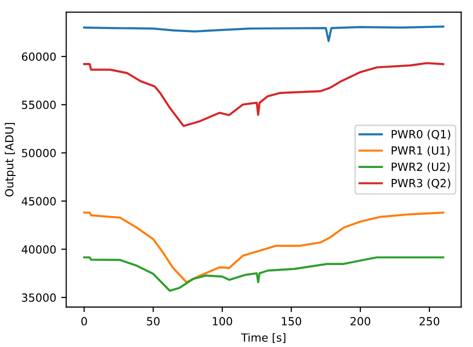 This screenshot has height=347, width=473. Describe the element at coordinates (421, 167) in the screenshot. I see `legend-label: PWR2 (U2)` at that location.